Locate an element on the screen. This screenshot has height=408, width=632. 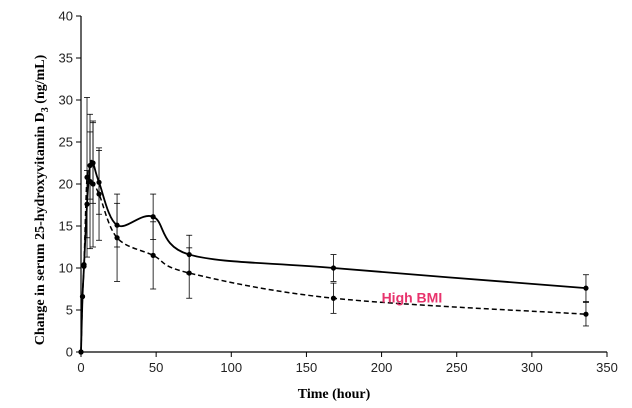
y-tick-label: 15 is located at coordinates (66, 226).